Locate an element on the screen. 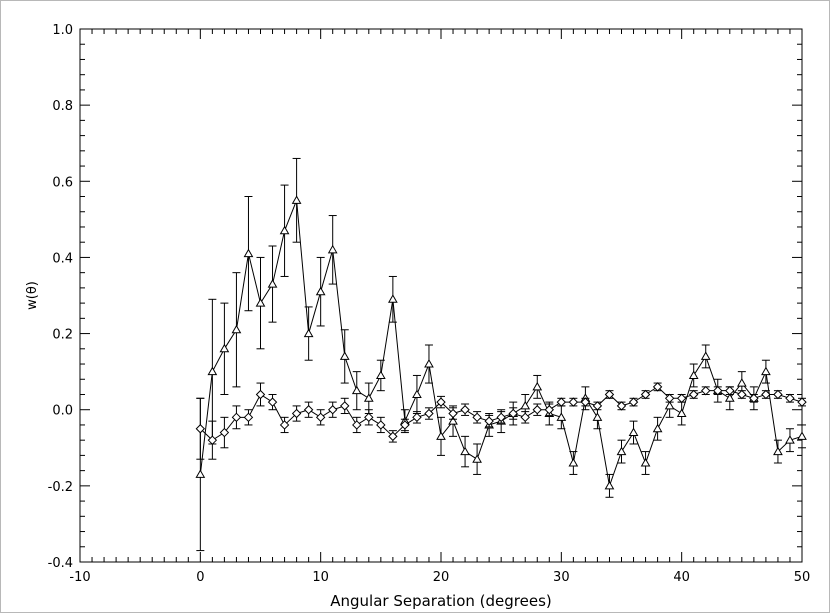 The width and height of the screenshot is (830, 613). x-tick-label: 40 is located at coordinates (681, 577).